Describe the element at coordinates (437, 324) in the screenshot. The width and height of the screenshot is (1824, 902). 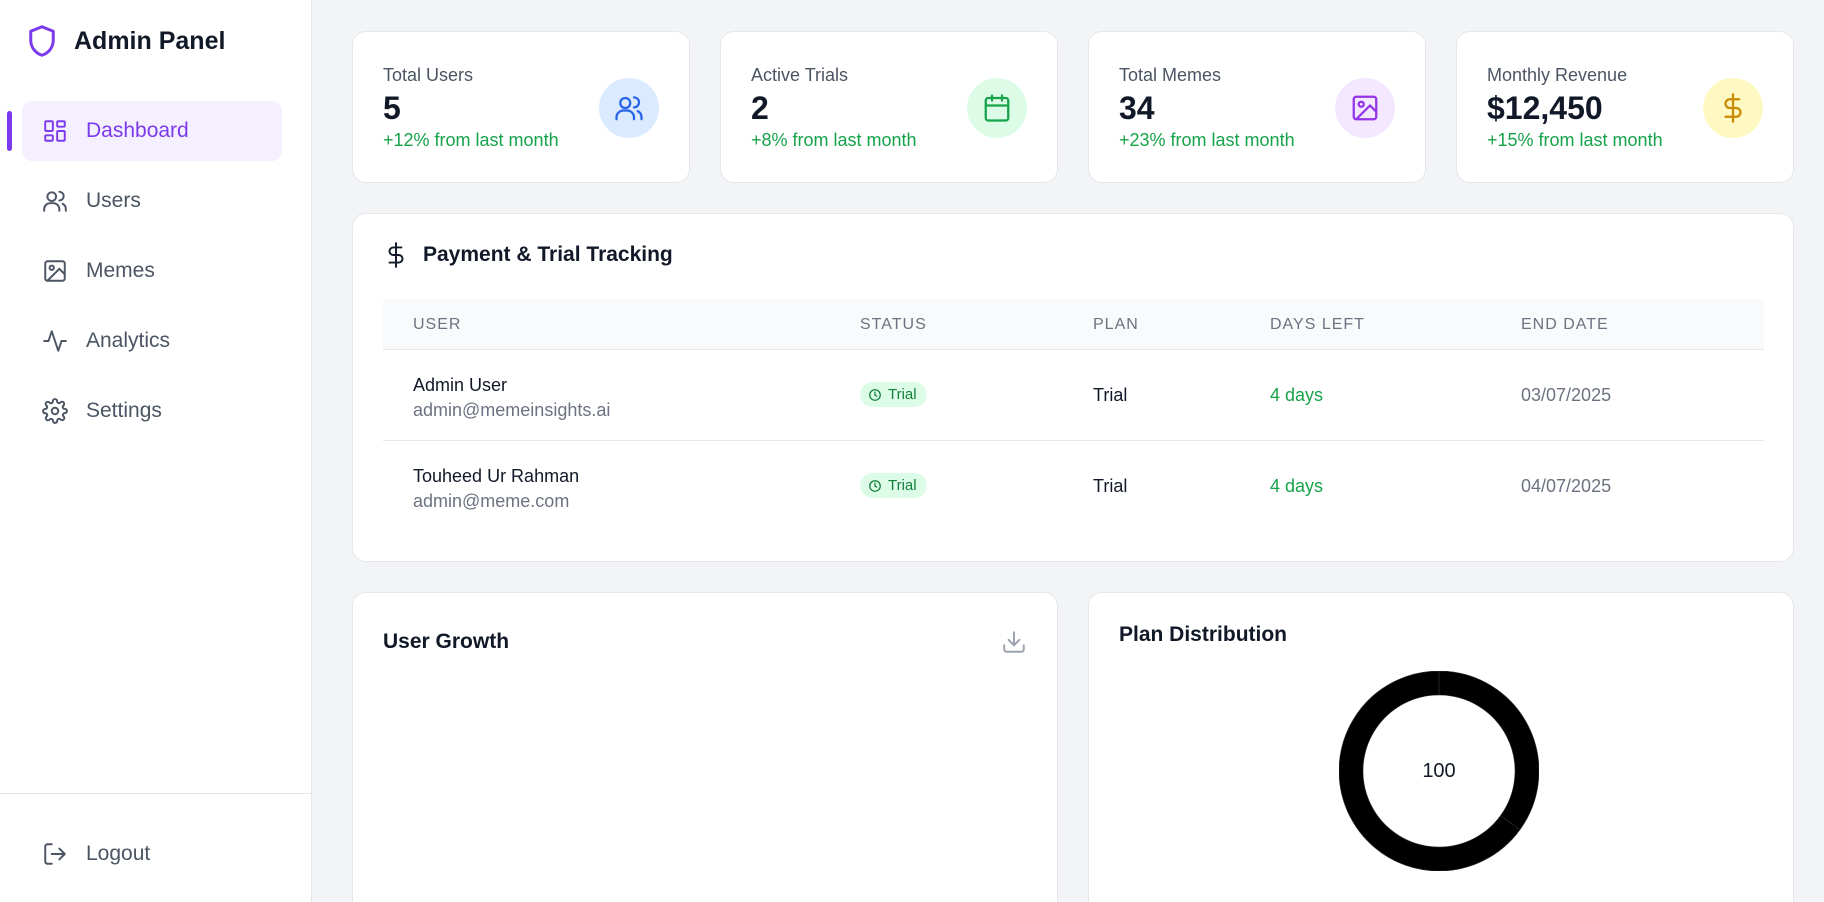
I see `column-header-user: USER` at that location.